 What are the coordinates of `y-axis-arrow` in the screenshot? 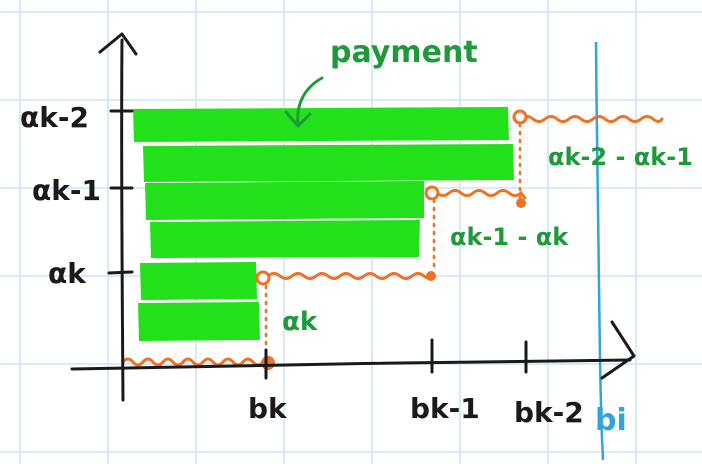 It's located at (118, 44).